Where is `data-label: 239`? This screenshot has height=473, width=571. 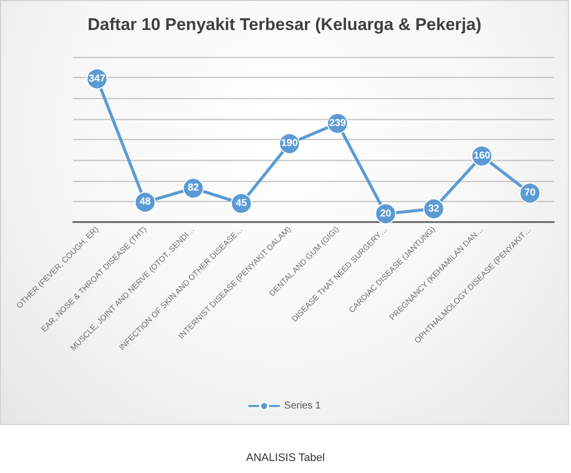 data-label: 239 is located at coordinates (337, 123).